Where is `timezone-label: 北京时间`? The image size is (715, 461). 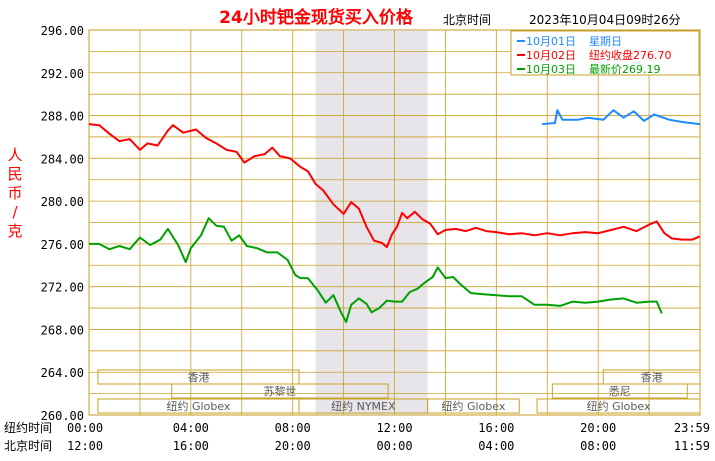 timezone-label: 北京时间 is located at coordinates (467, 20).